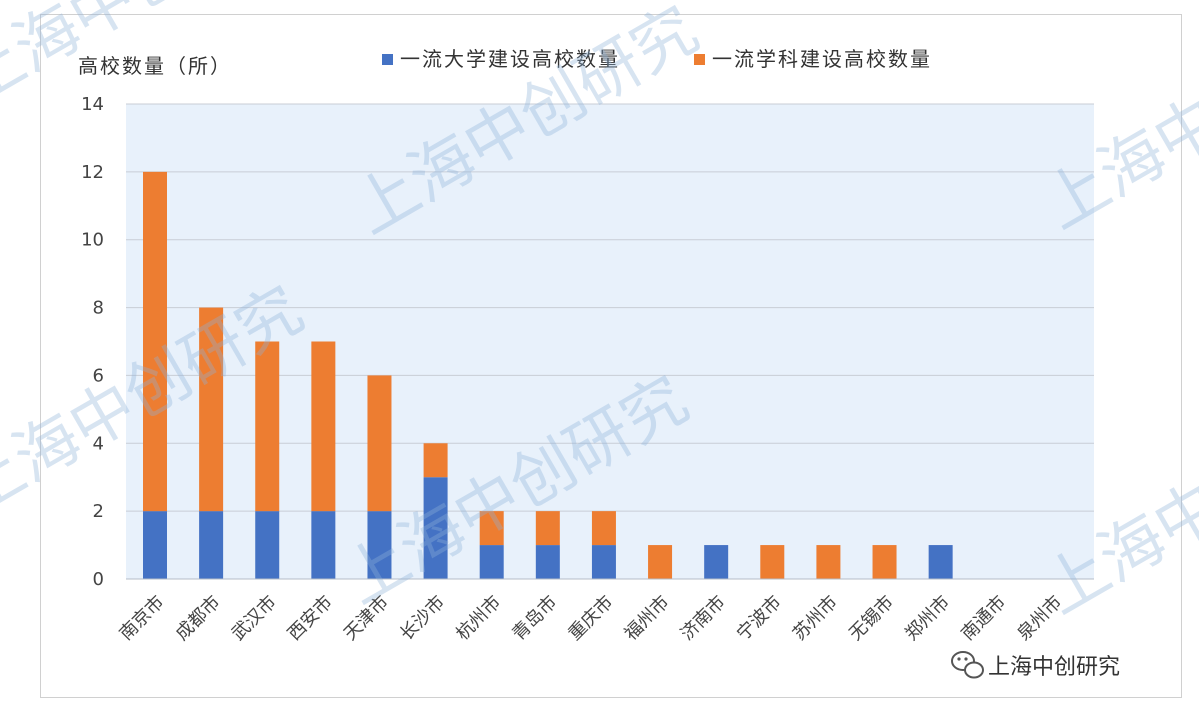 This screenshot has height=716, width=1199. What do you see at coordinates (927, 618) in the screenshot?
I see `x-category-label: 郑州市` at bounding box center [927, 618].